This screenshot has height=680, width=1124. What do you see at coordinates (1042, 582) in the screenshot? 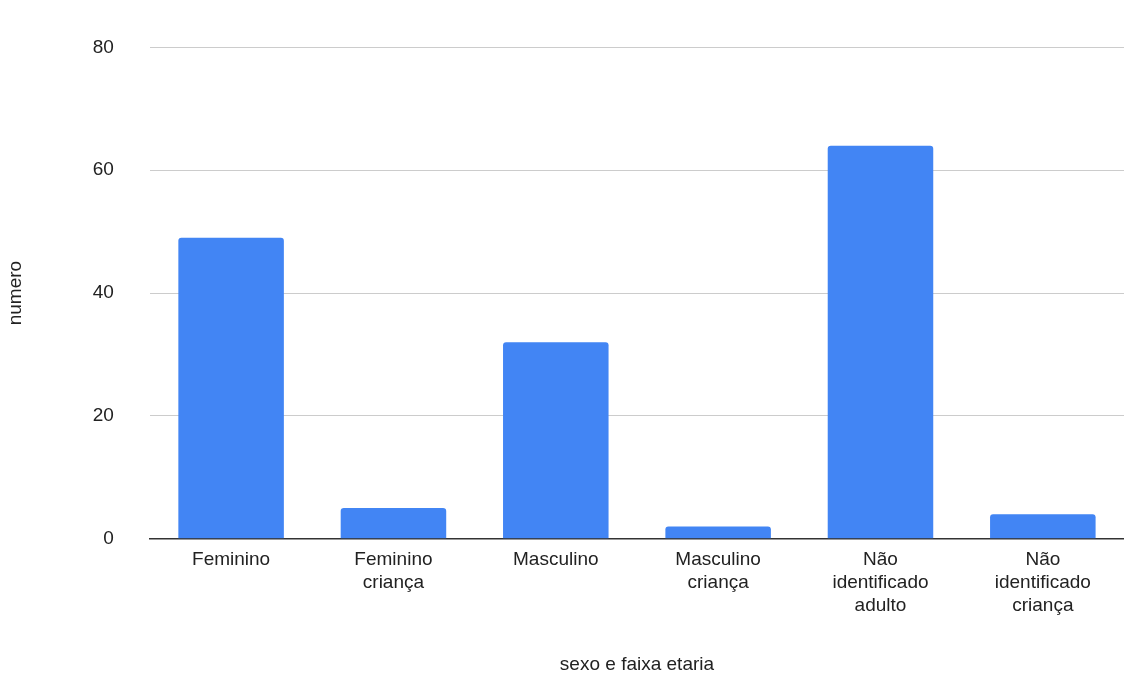
I see `x-tick-label: Não identificado criança` at bounding box center [1042, 582].